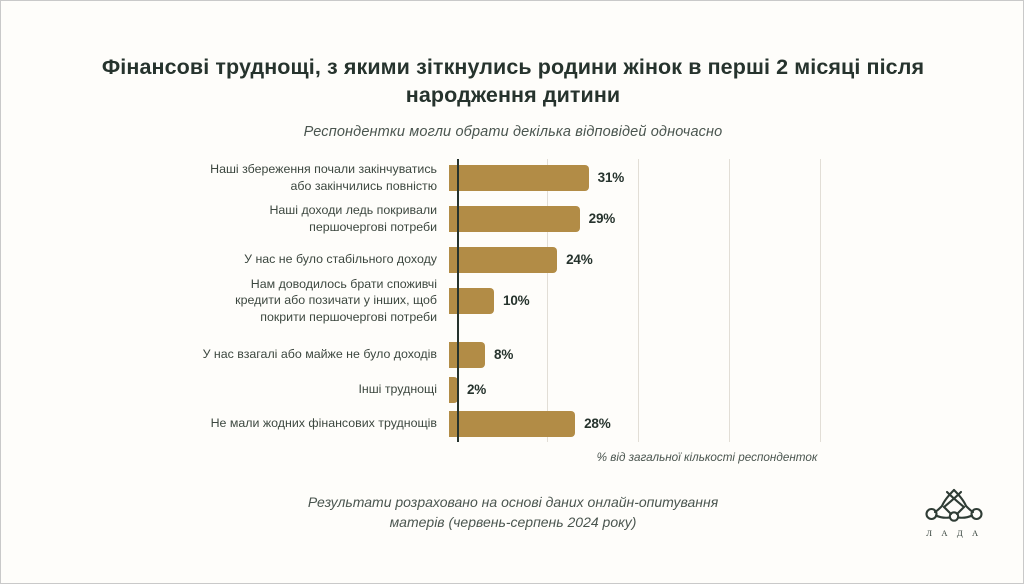 This screenshot has height=584, width=1024. Describe the element at coordinates (516, 300) in the screenshot. I see `bar-value-label: 10%` at that location.